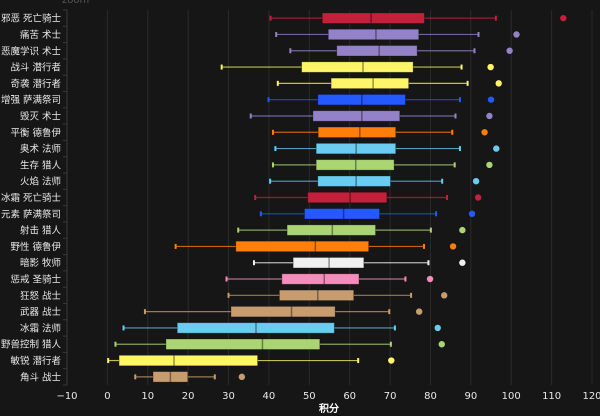 The height and width of the screenshot is (416, 600). Describe the element at coordinates (470, 396) in the screenshot. I see `x-tick-label: 90` at that location.